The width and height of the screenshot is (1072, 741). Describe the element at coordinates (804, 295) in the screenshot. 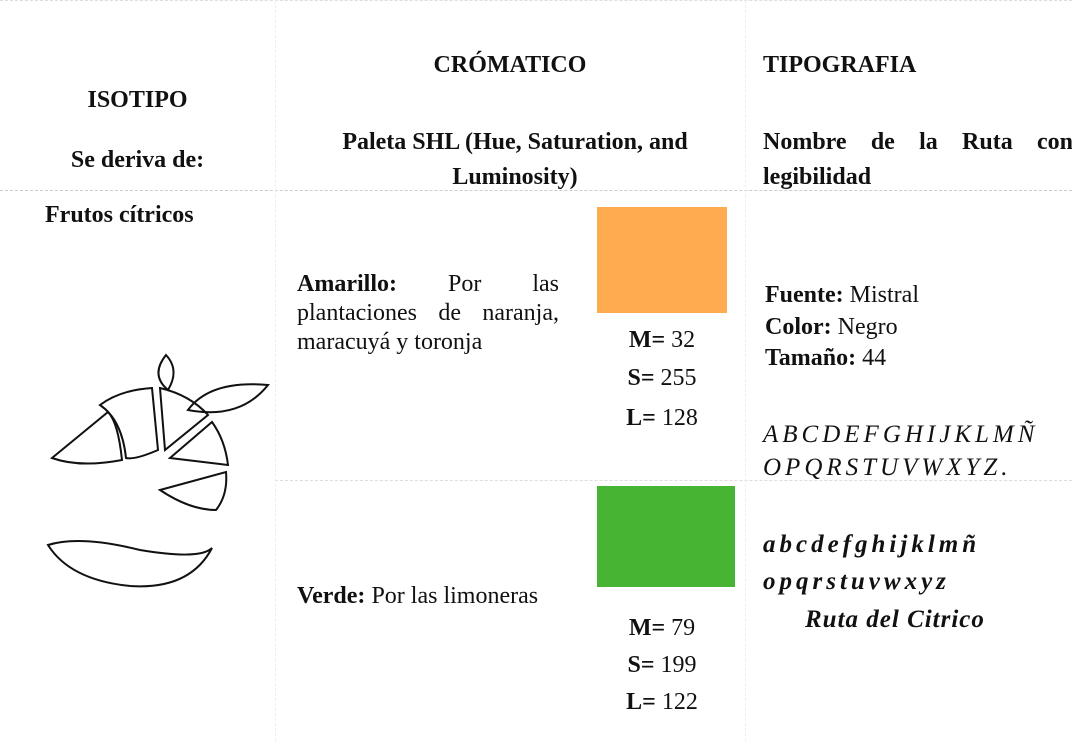

I see `property-label: Fuente:` at that location.